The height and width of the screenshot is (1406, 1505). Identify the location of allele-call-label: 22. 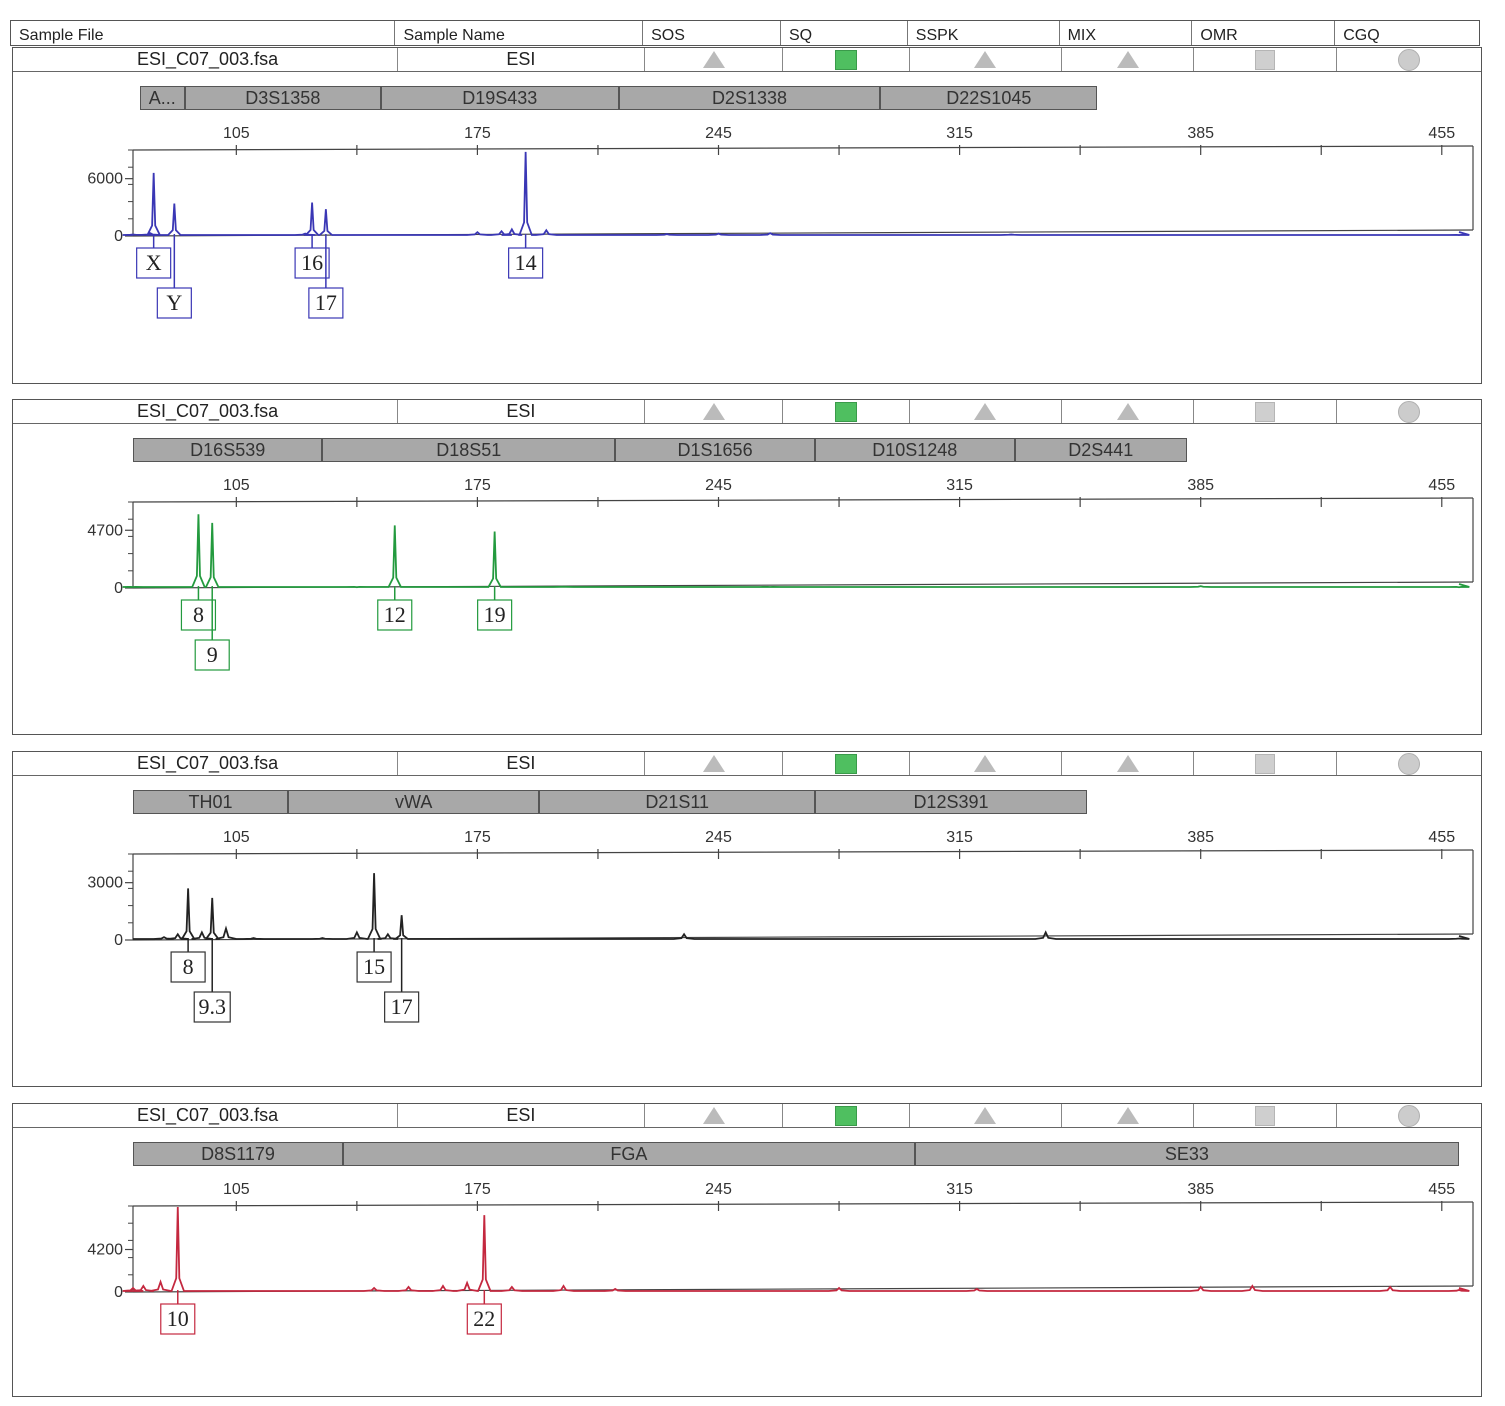
(484, 1318).